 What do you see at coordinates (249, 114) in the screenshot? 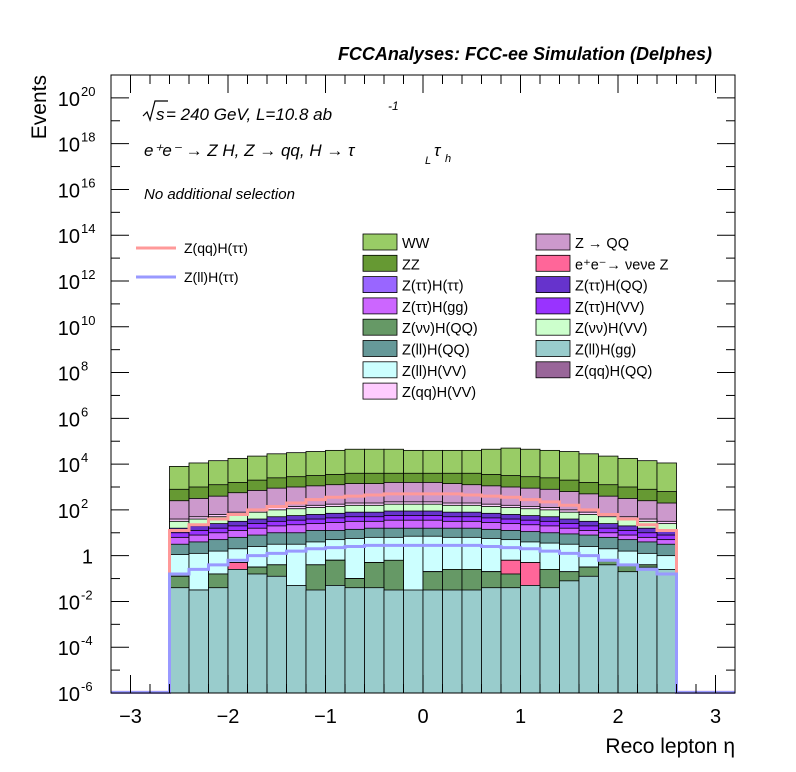
I see `annotation-line1: = 240 GeV, L=10.8 ab` at bounding box center [249, 114].